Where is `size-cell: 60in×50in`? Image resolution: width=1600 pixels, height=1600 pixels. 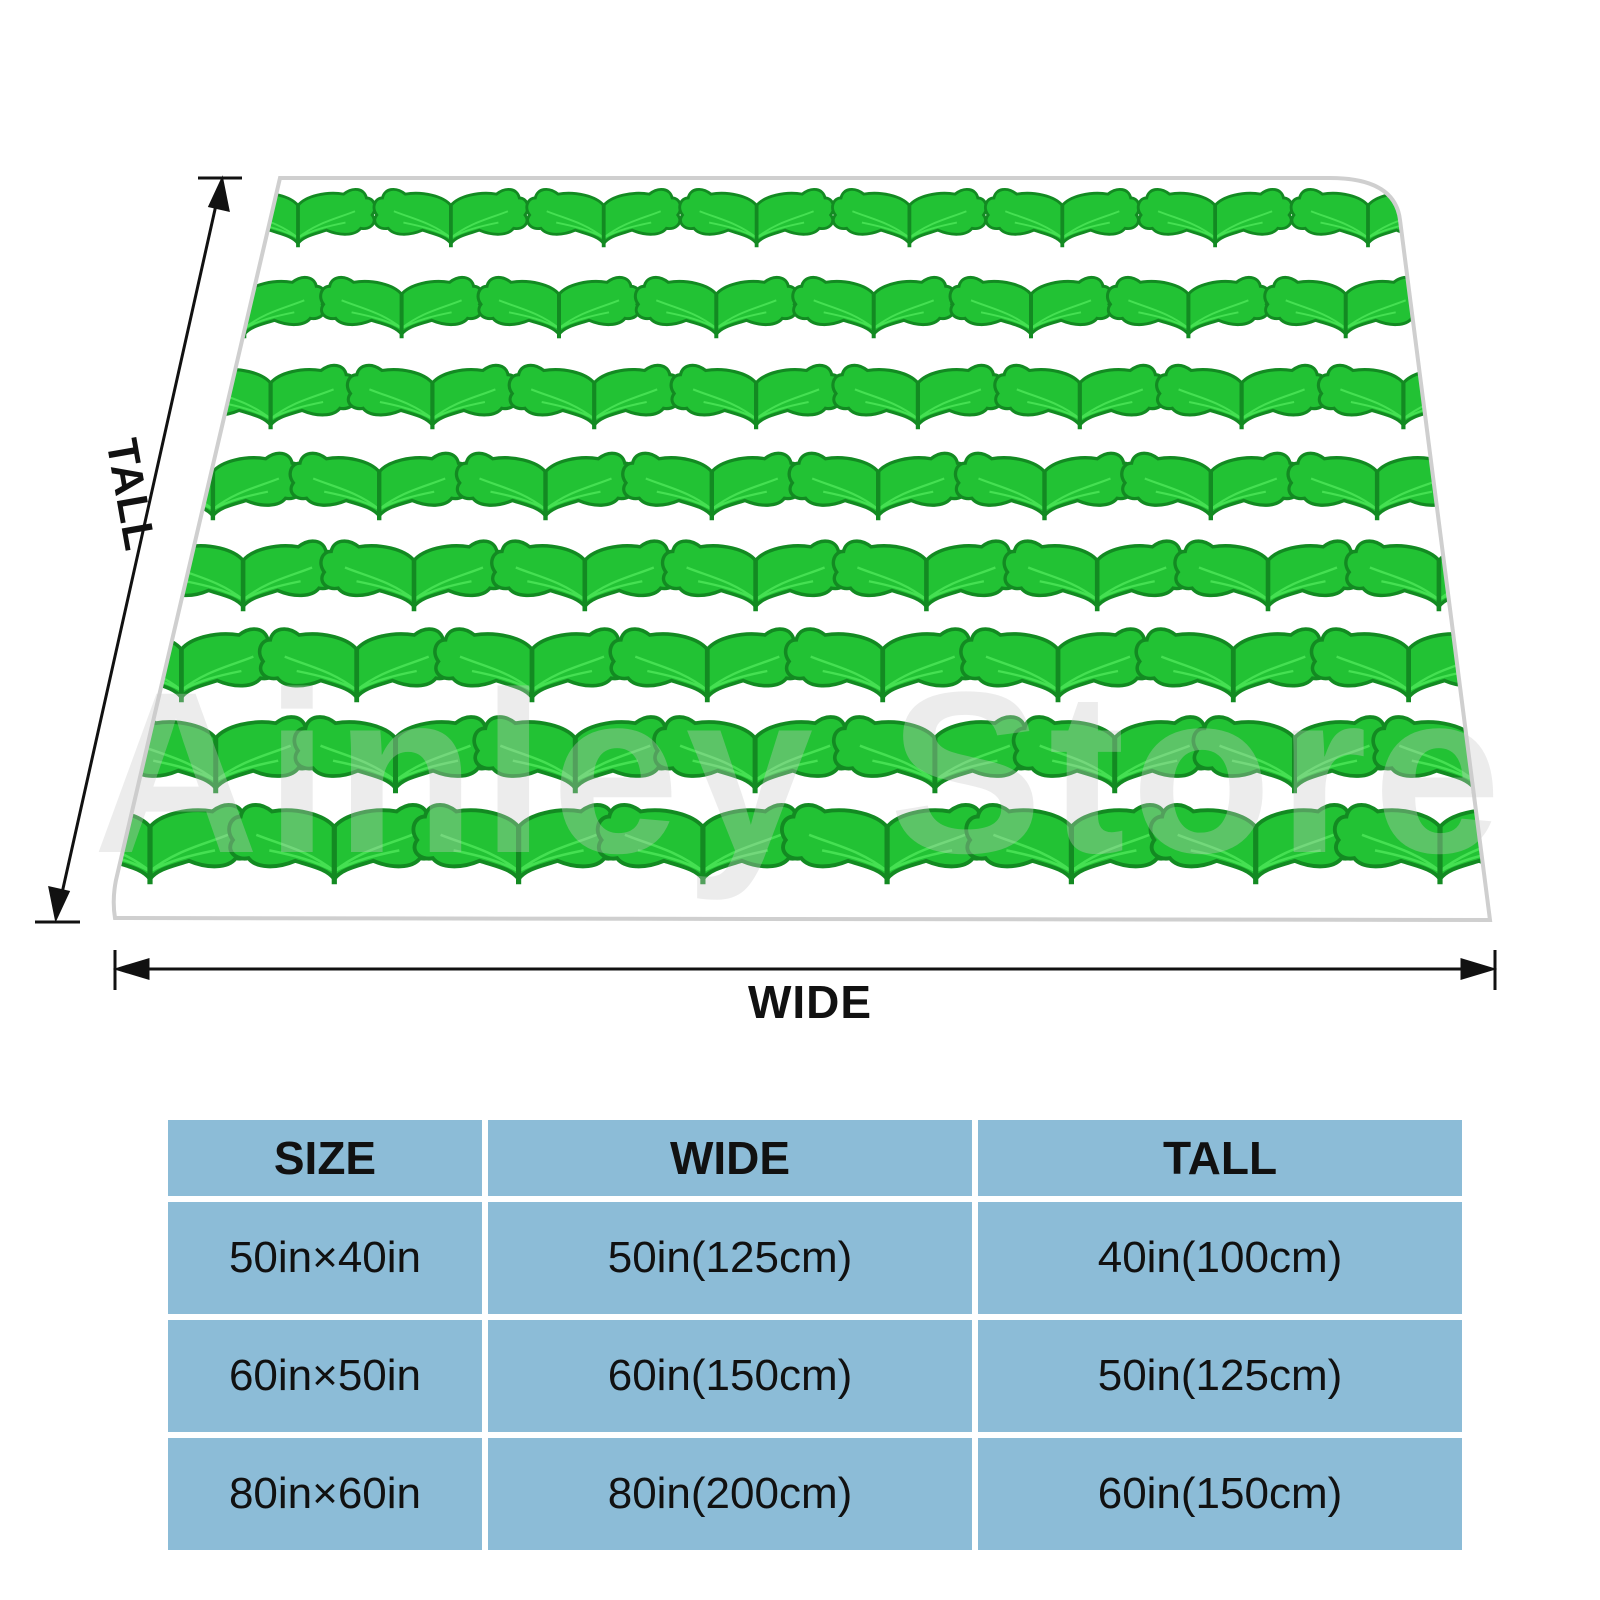 size-cell: 60in×50in is located at coordinates (325, 1376).